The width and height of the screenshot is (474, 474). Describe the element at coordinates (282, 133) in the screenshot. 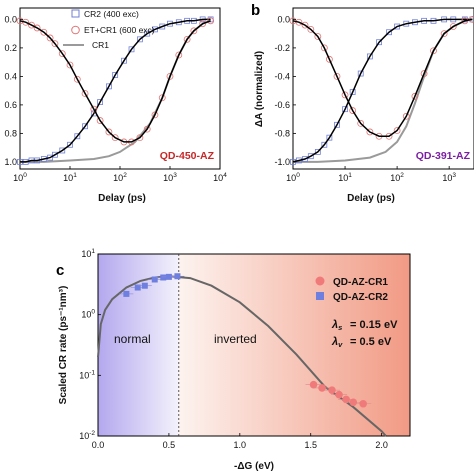

I see `y-tick-label: -0.8` at that location.